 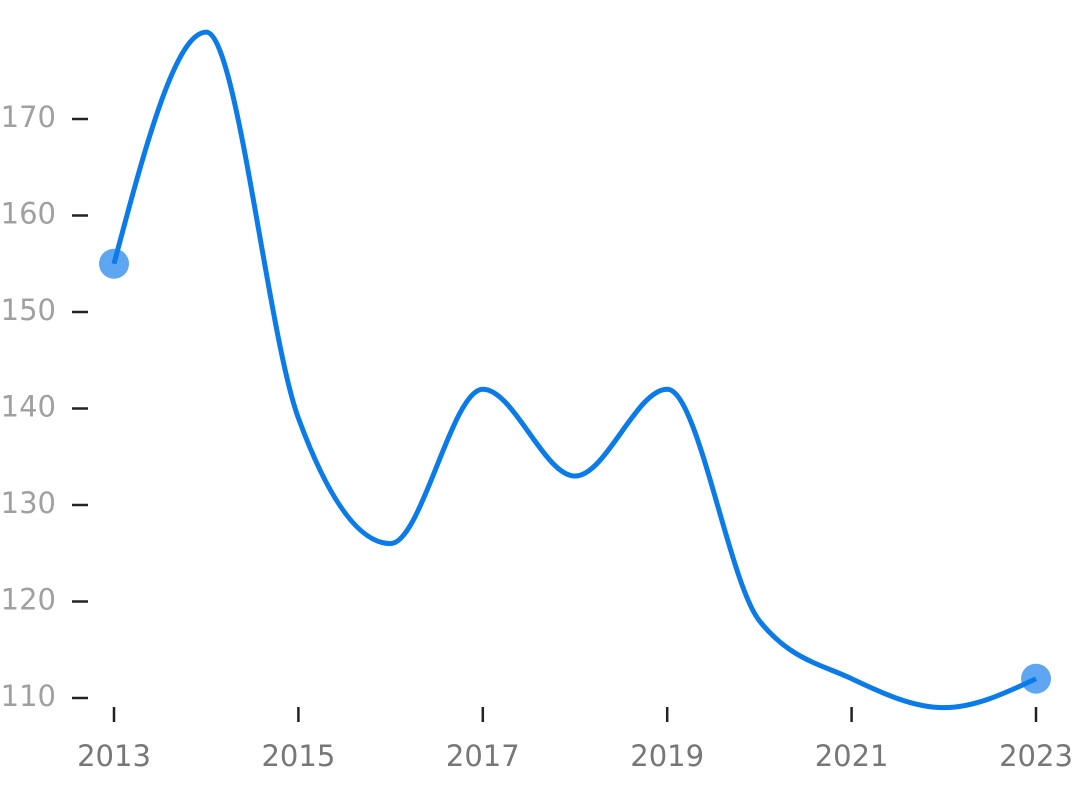 What do you see at coordinates (28, 600) in the screenshot?
I see `y-tick-label: 120` at bounding box center [28, 600].